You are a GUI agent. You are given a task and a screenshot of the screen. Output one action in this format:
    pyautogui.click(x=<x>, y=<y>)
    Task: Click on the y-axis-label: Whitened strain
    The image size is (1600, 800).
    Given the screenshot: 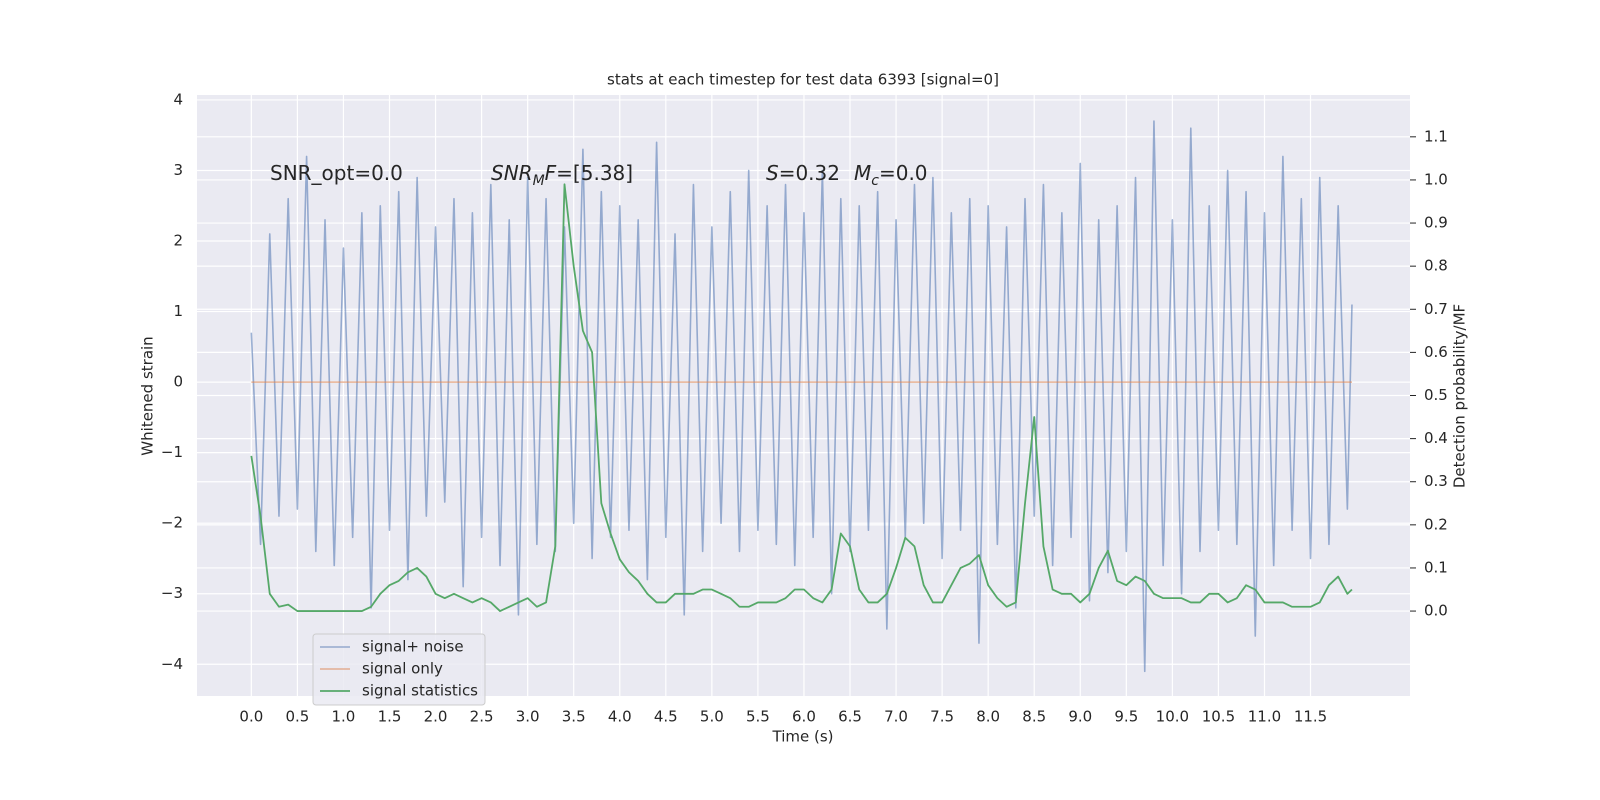 What is the action you would take?
    pyautogui.click(x=148, y=395)
    